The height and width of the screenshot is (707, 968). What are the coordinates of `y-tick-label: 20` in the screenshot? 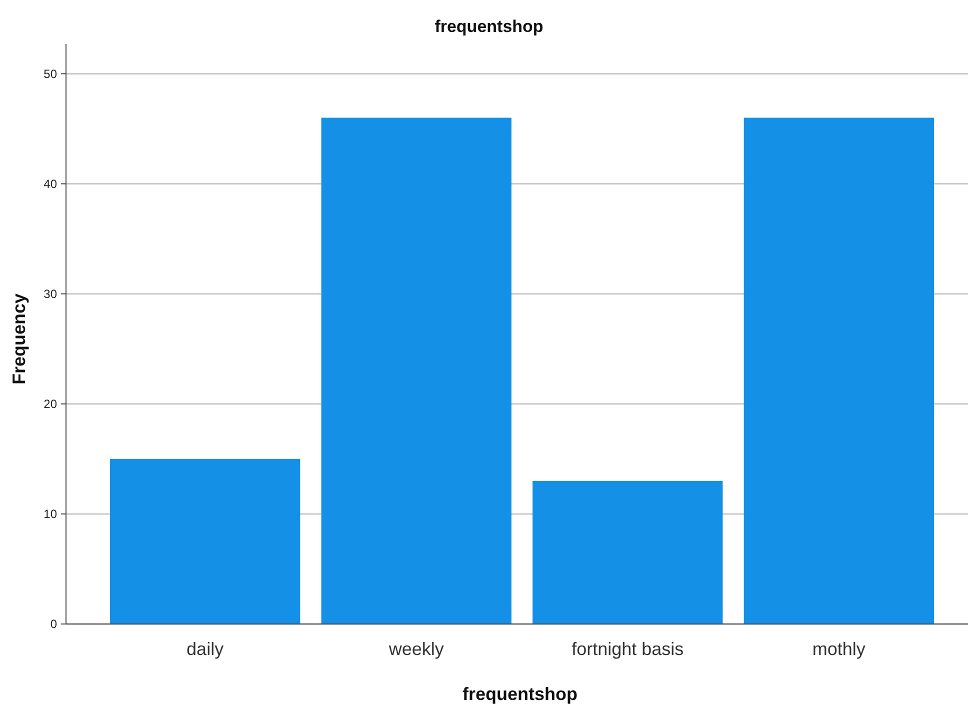 It's located at (51, 404).